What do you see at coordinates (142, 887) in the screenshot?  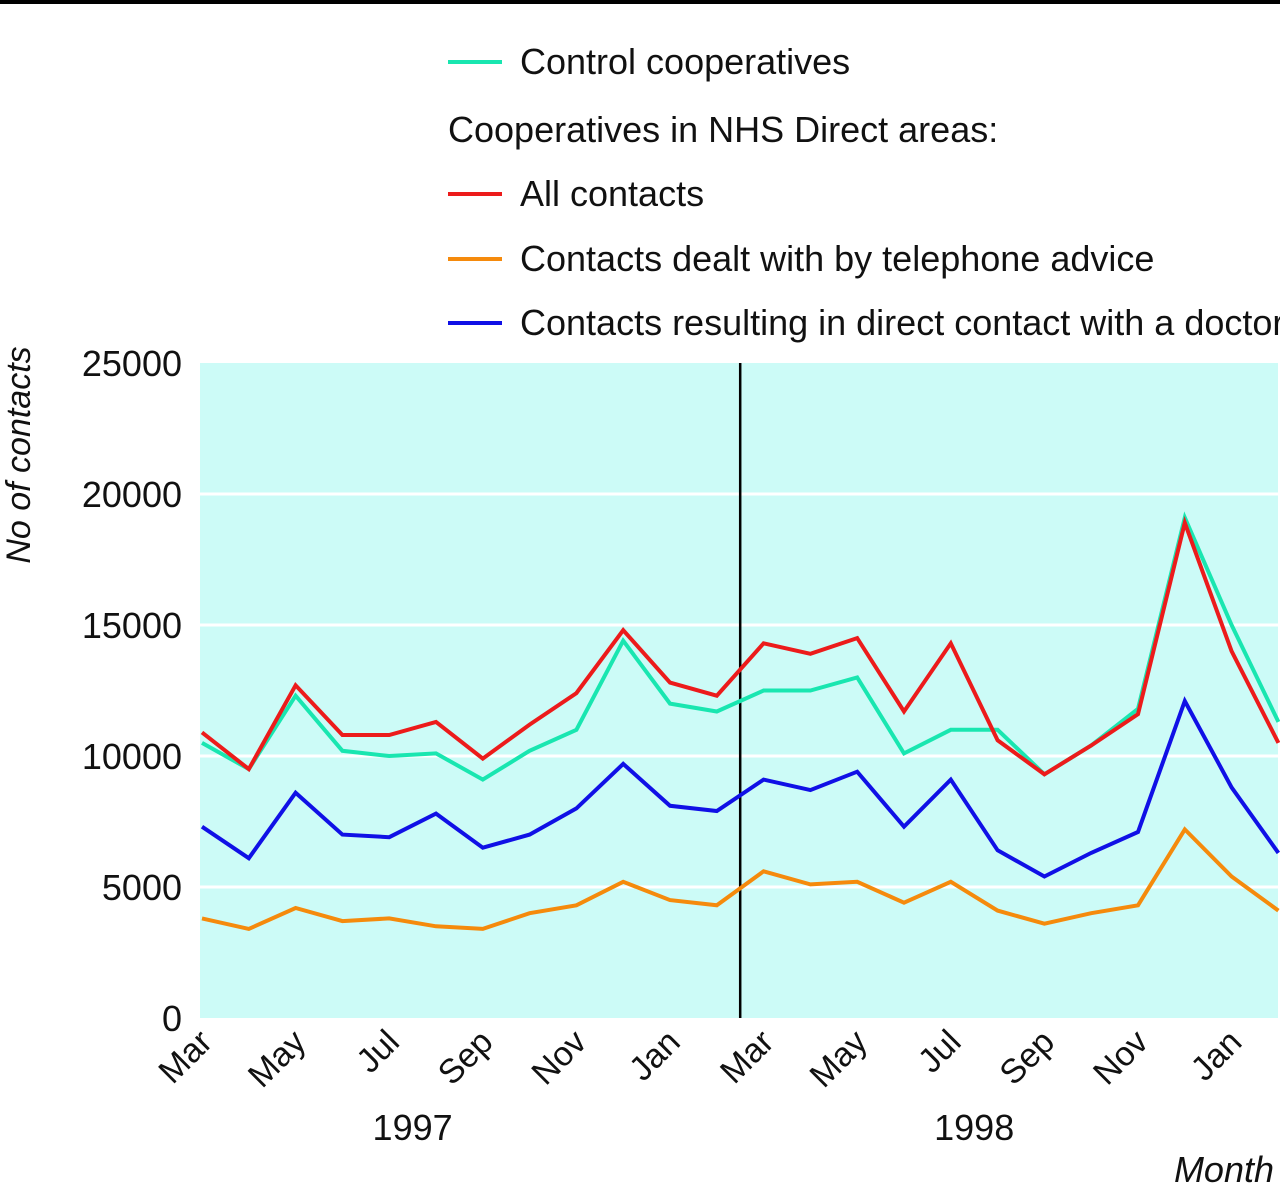 I see `y-tick-label: 5000` at bounding box center [142, 887].